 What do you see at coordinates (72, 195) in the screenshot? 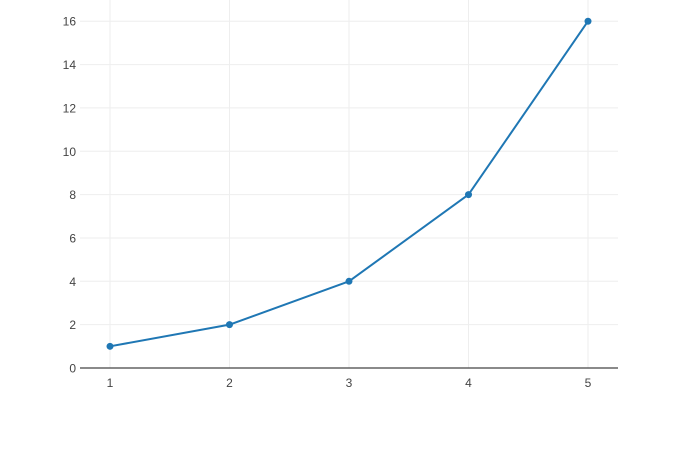
I see `y-tick-label: 8` at bounding box center [72, 195].